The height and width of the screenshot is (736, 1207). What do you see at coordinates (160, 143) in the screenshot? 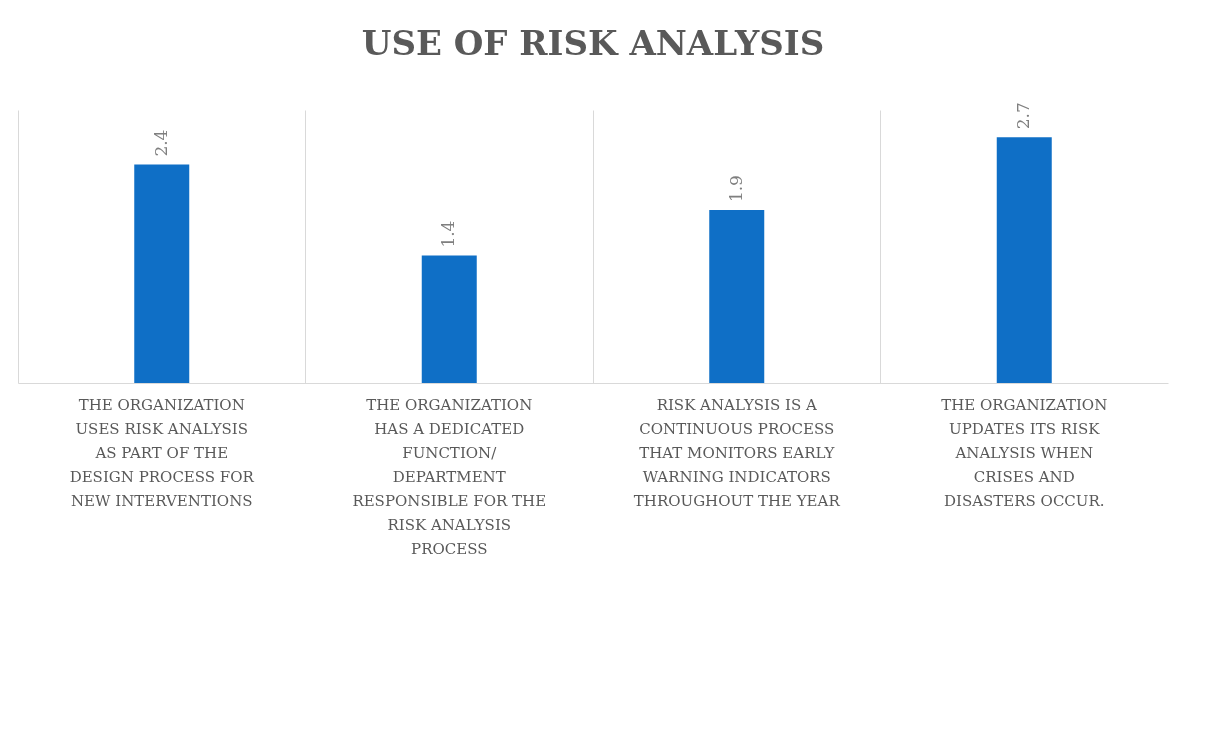
I see `data-label: 2.4` at bounding box center [160, 143].